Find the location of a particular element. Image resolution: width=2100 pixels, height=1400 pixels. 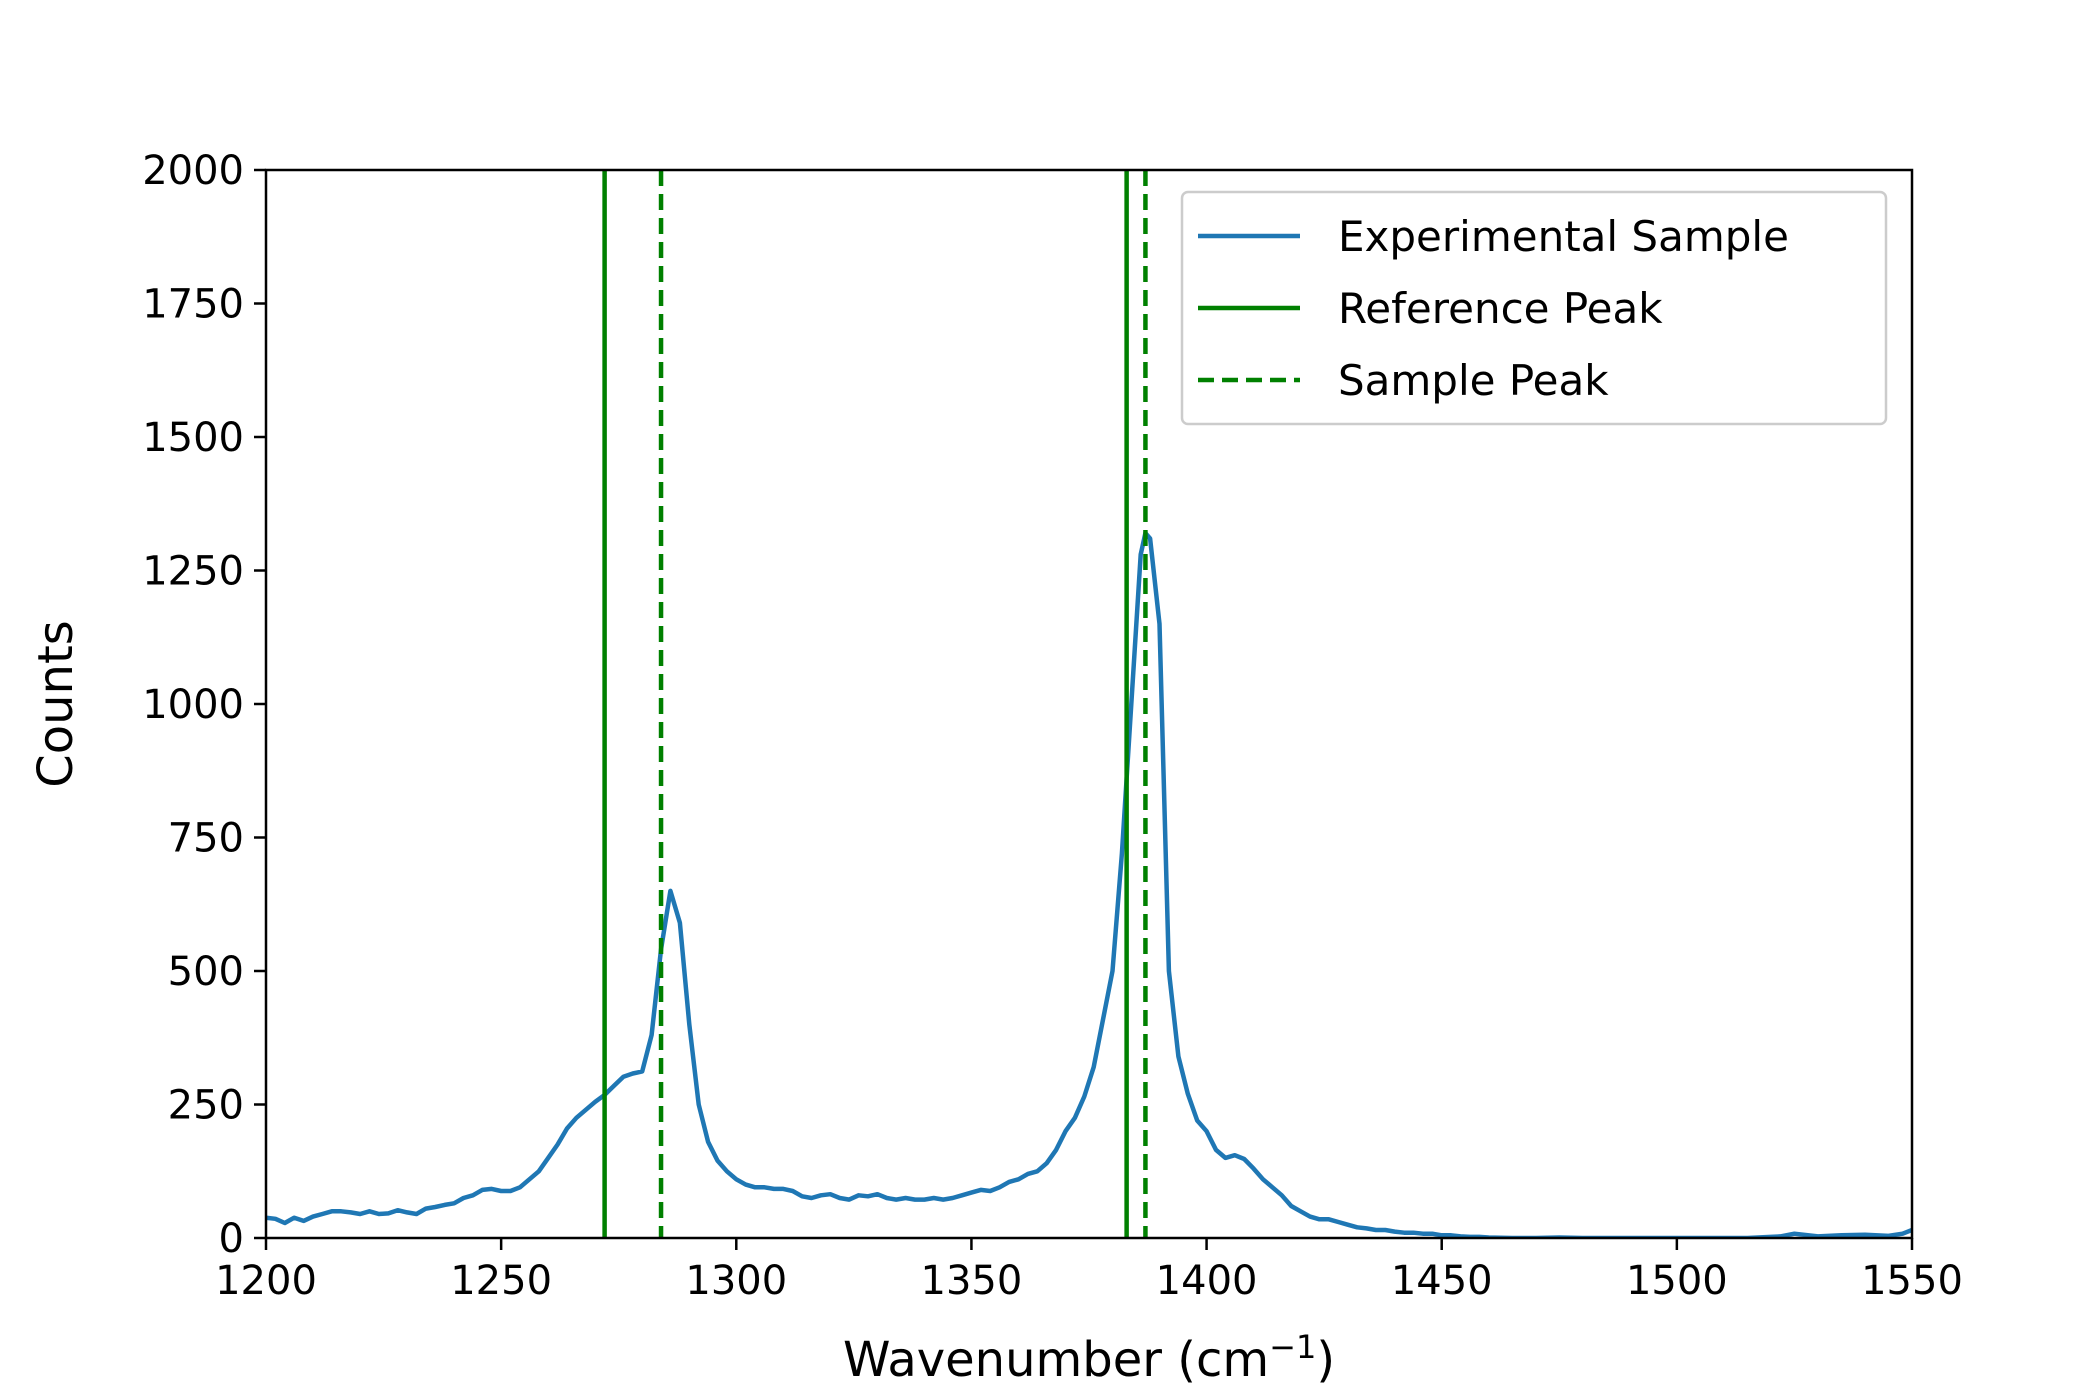

x-axis: 1200 1250 1300 1350 1400 1450 1500 1550 is located at coordinates (1089, 1271).